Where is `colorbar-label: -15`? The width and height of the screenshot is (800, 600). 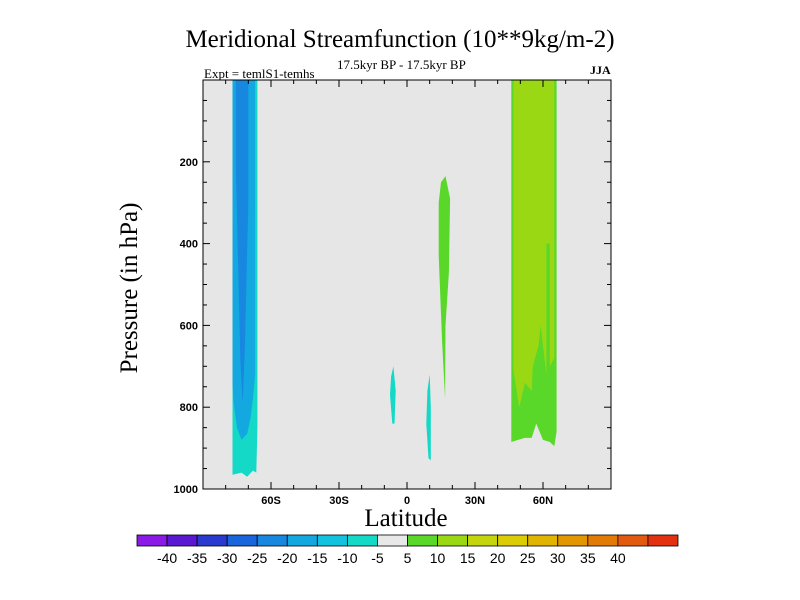 colorbar-label: -15 is located at coordinates (317, 558).